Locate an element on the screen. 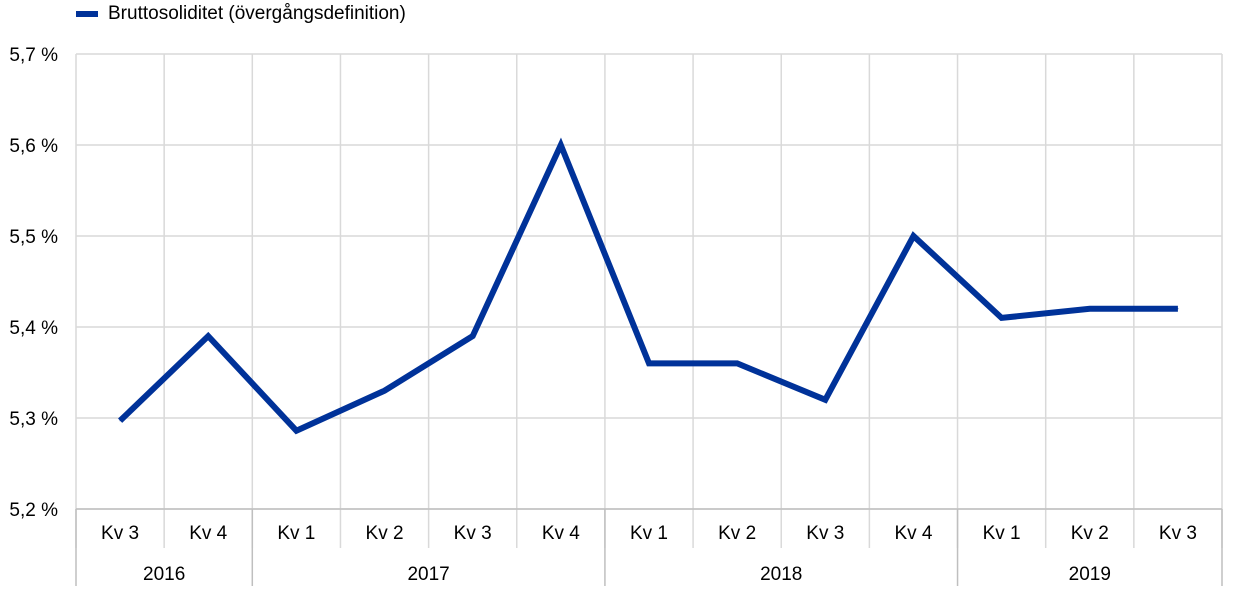  y-tick-label: 5,3 % is located at coordinates (33, 419).